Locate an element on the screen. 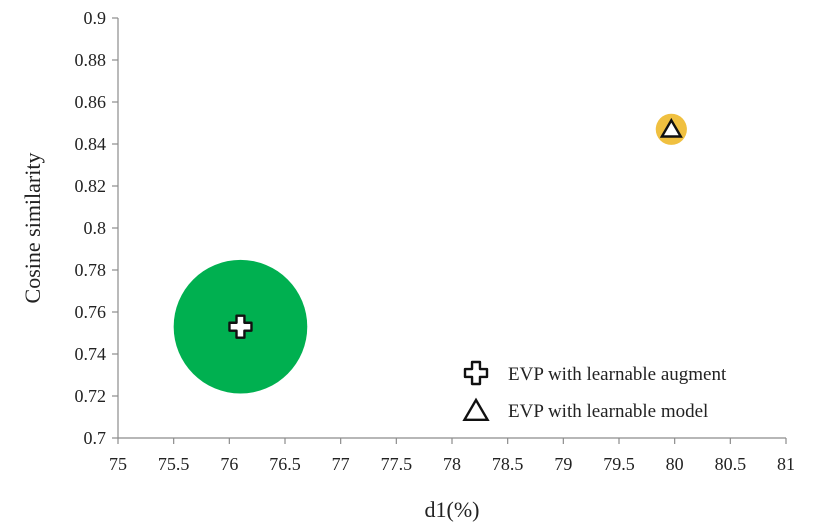 The image size is (830, 529). x-tick-label: 79.5 is located at coordinates (619, 464).